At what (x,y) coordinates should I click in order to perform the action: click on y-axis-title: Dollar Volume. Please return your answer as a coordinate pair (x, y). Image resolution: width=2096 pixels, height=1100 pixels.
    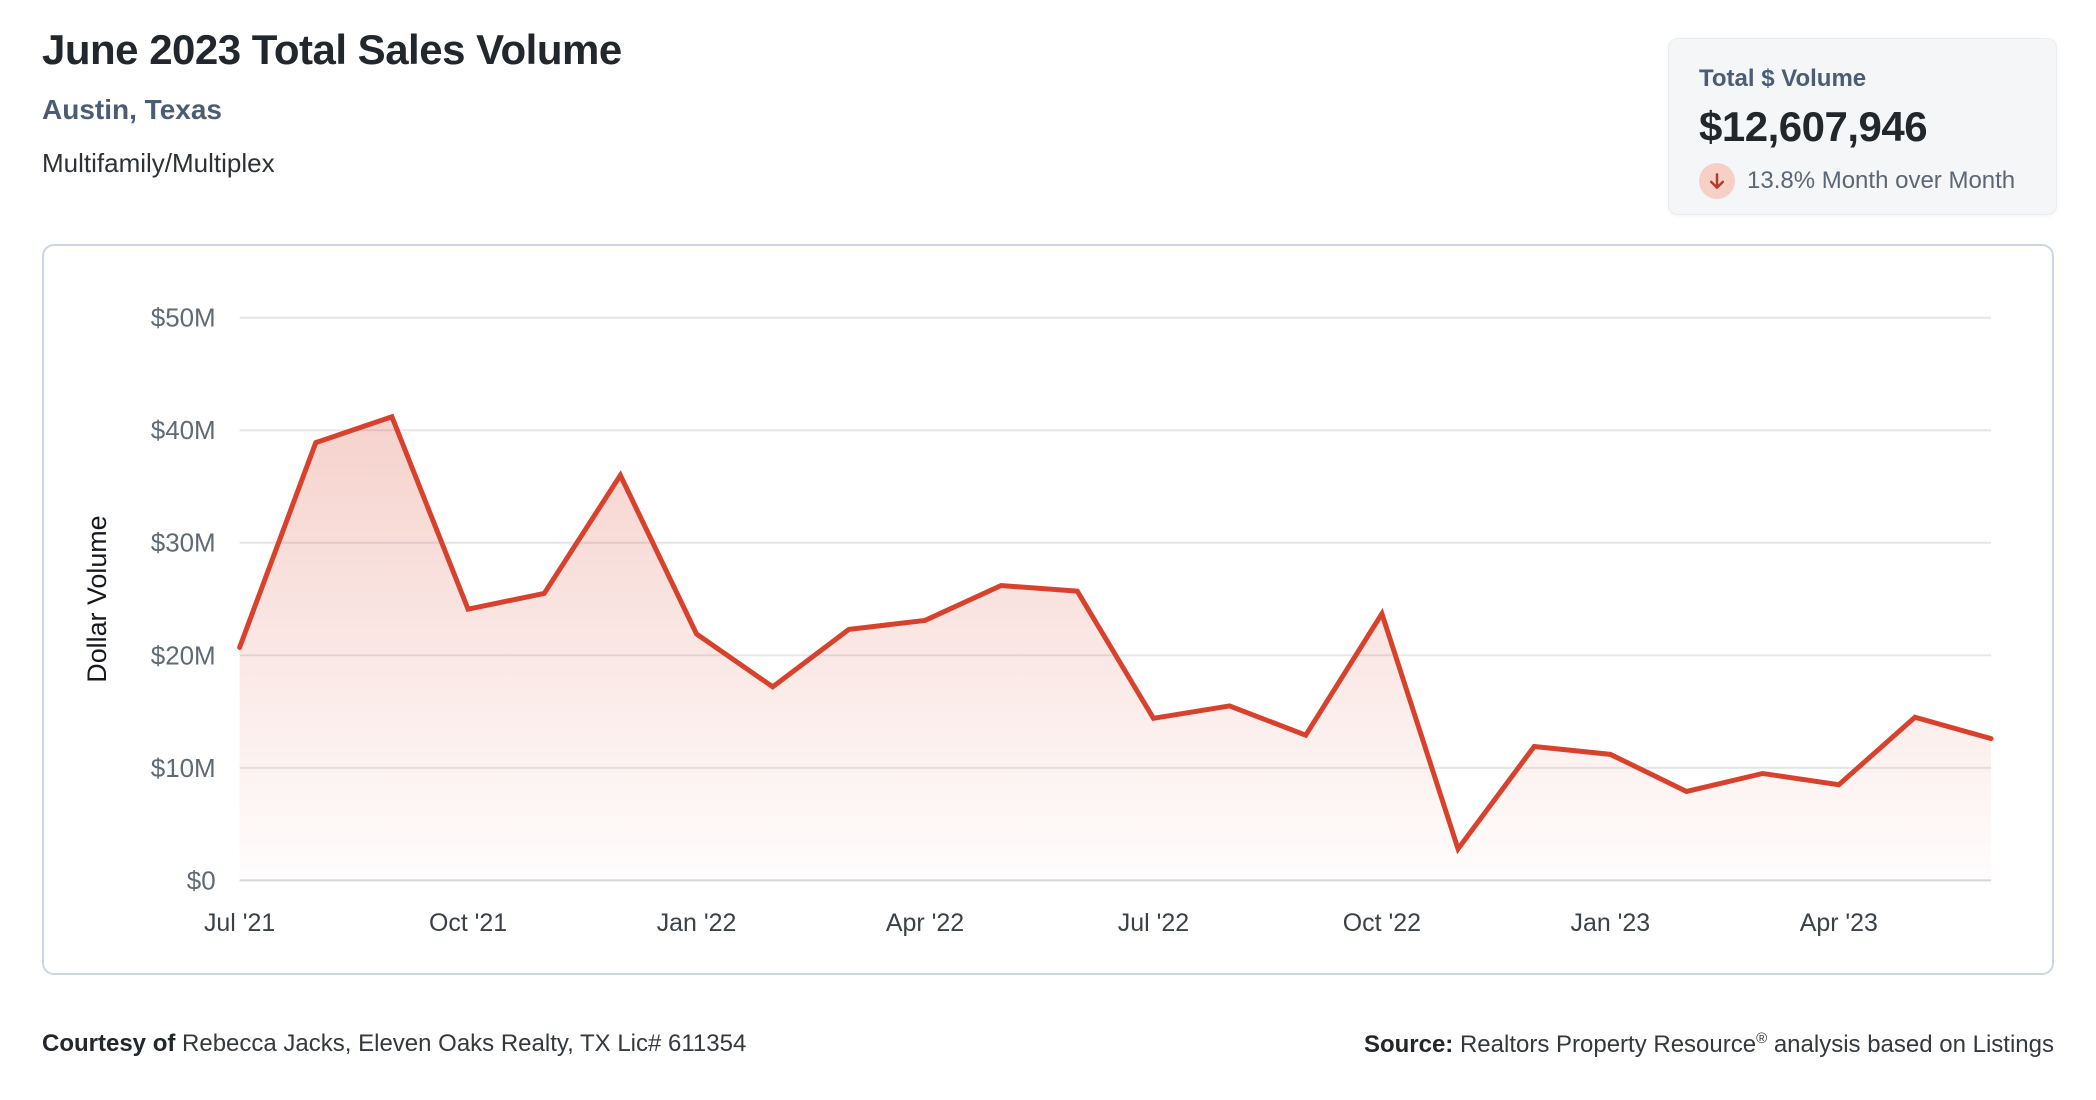
    Looking at the image, I should click on (97, 598).